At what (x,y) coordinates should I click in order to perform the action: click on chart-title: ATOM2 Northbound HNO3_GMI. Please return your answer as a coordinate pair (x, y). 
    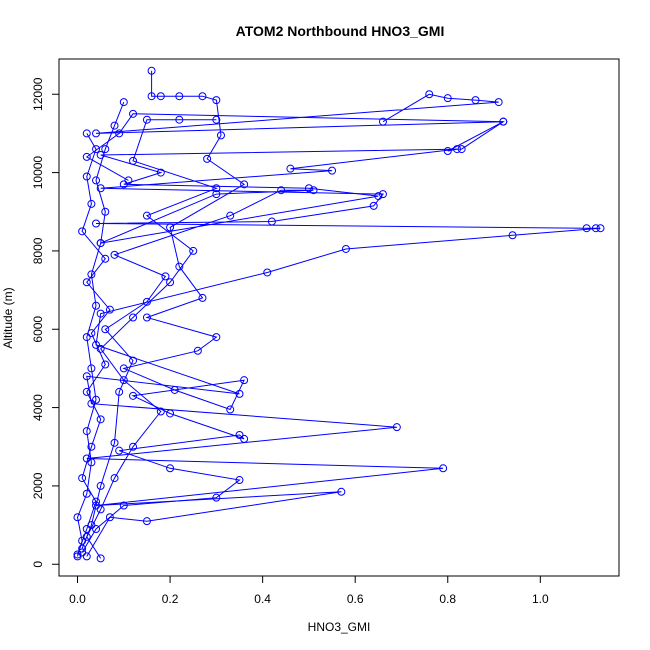
    Looking at the image, I should click on (340, 31).